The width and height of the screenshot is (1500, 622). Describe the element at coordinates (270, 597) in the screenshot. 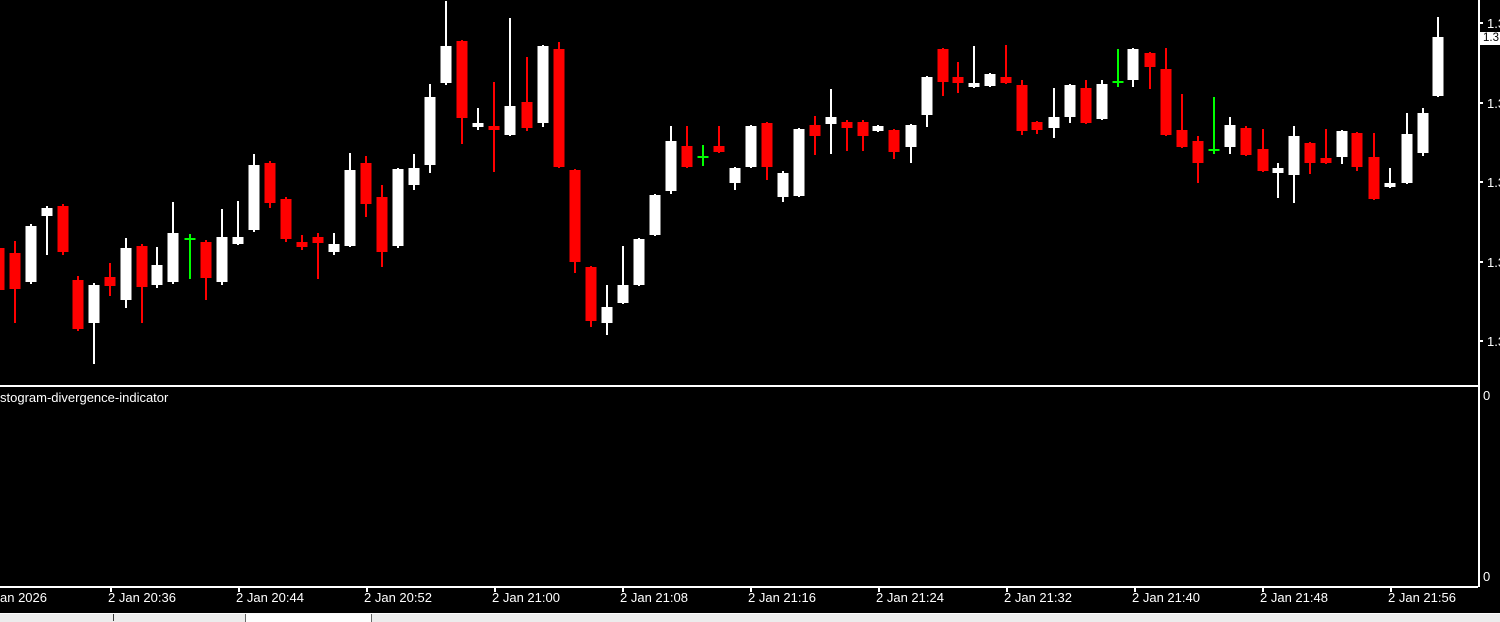

I see `time-axis-label: 2 Jan 20:44` at that location.